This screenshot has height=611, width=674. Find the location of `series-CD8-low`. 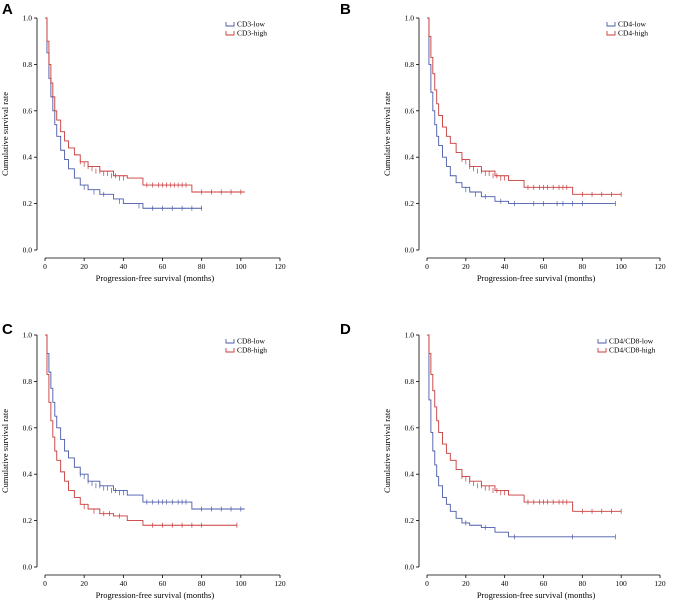

series-CD8-low is located at coordinates (145, 423).